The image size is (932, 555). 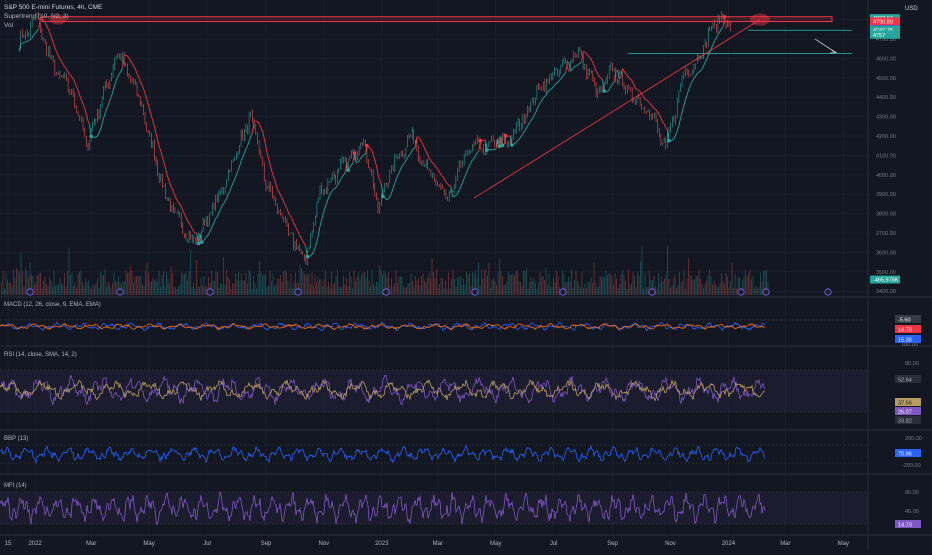 What do you see at coordinates (911, 9) in the screenshot?
I see `currency-label: USD` at bounding box center [911, 9].